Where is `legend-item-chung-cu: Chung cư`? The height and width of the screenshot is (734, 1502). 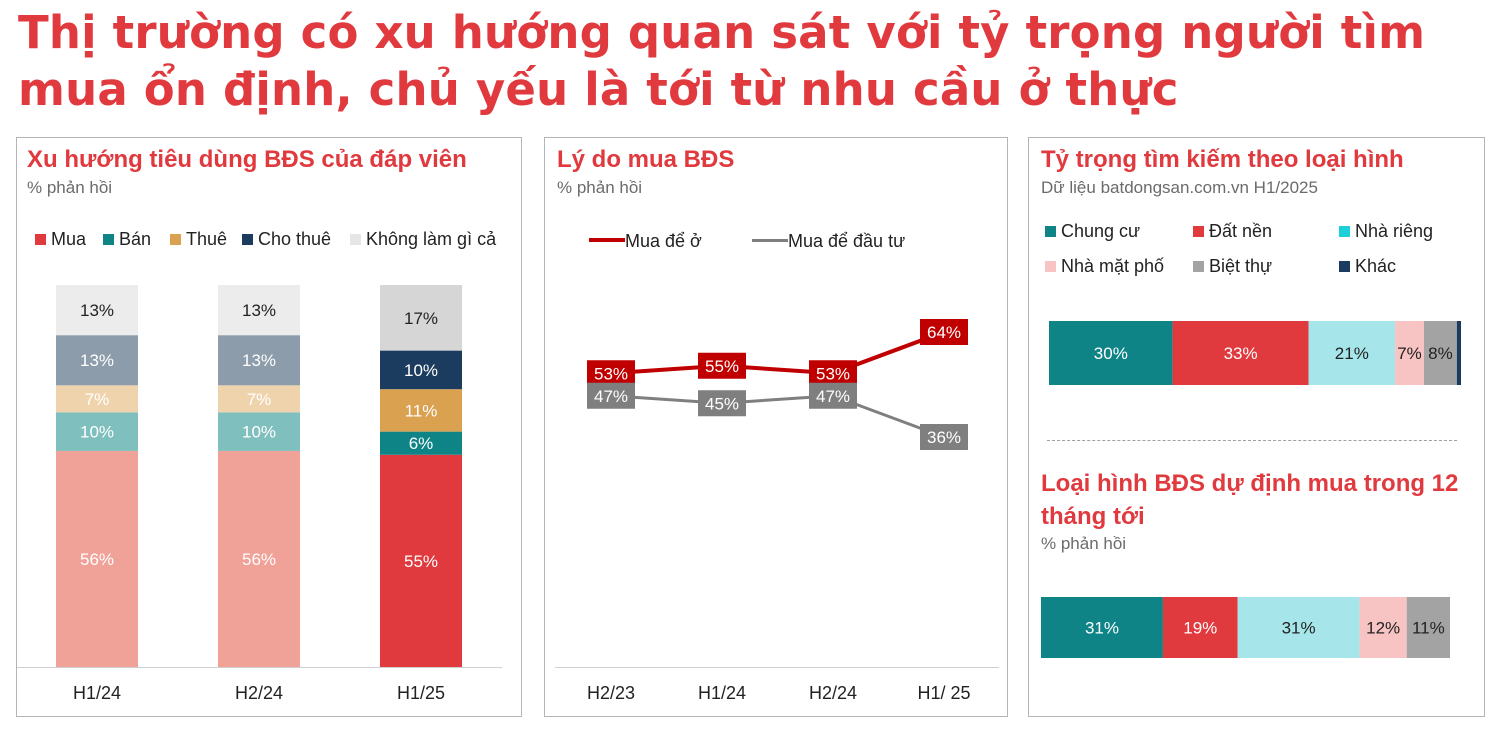
legend-item-chung-cu: Chung cư is located at coordinates (1092, 231).